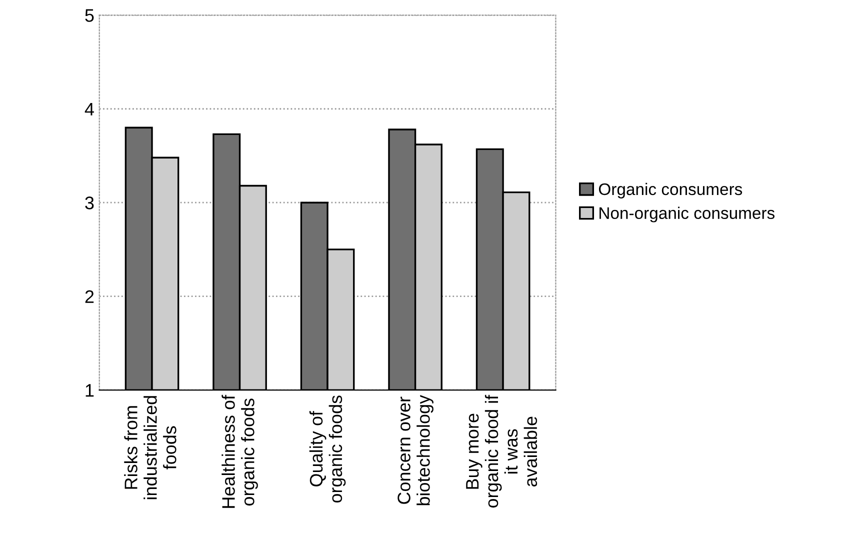 Image resolution: width=842 pixels, height=541 pixels. I want to click on y-tick-label: 2, so click(89, 296).